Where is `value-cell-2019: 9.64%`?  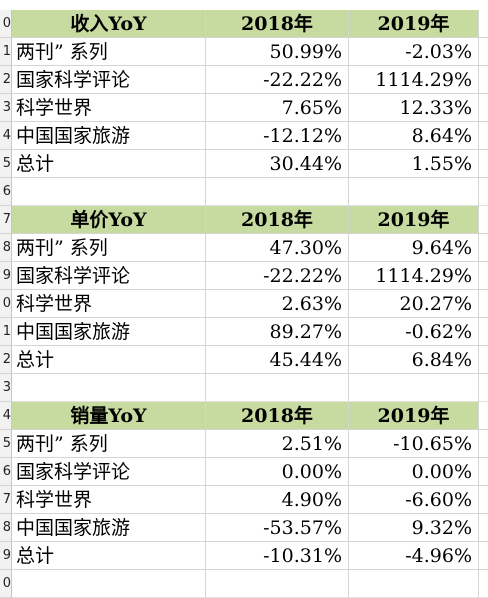
value-cell-2019: 9.64% is located at coordinates (414, 248).